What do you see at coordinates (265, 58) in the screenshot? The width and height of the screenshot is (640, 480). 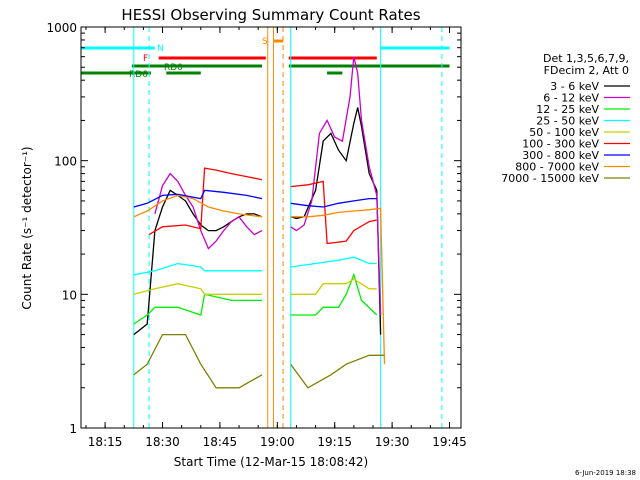 I see `flag-bars: NF RD0 RD6 S` at bounding box center [265, 58].